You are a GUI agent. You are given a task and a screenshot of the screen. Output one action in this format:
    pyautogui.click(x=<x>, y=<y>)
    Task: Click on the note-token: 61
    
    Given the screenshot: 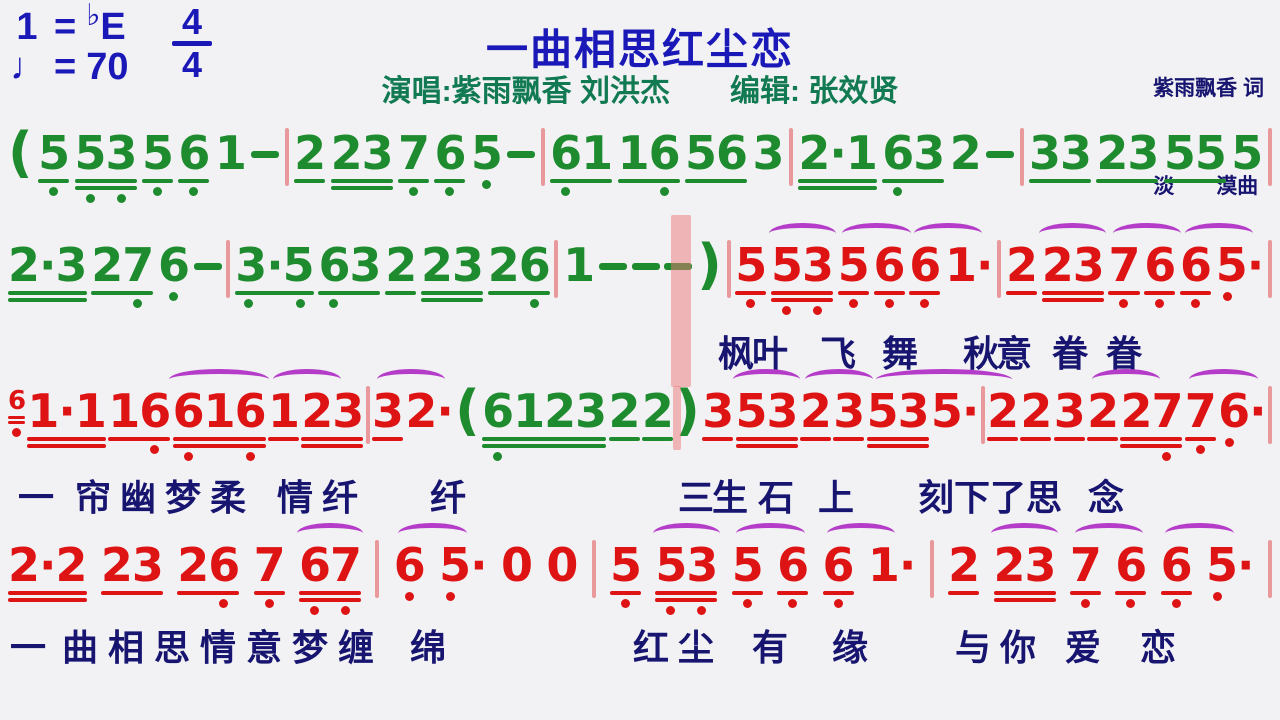 What is the action you would take?
    pyautogui.click(x=581, y=163)
    